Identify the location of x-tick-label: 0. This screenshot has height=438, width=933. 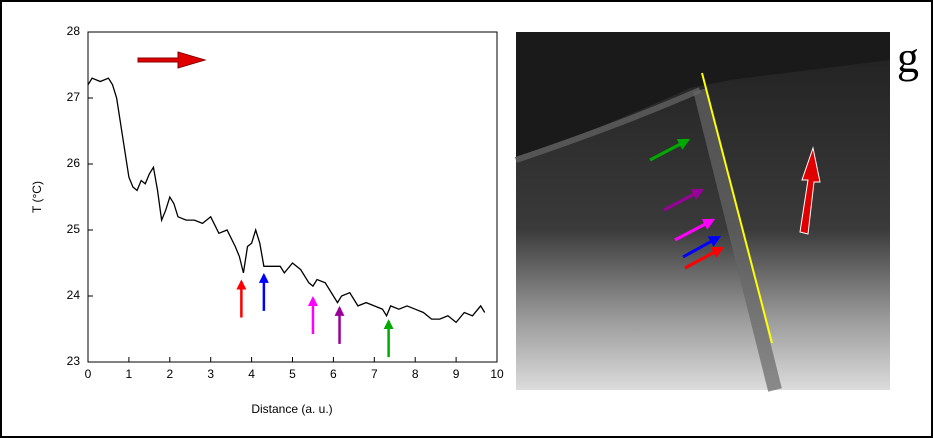
(88, 374).